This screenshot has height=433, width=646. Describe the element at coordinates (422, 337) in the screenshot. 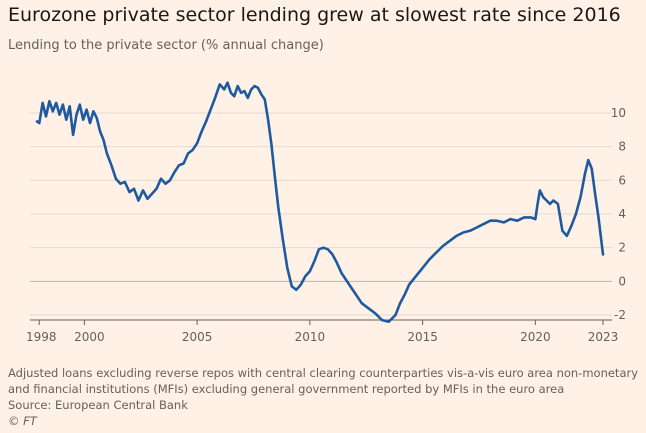

I see `x-tick-label: 2015` at that location.